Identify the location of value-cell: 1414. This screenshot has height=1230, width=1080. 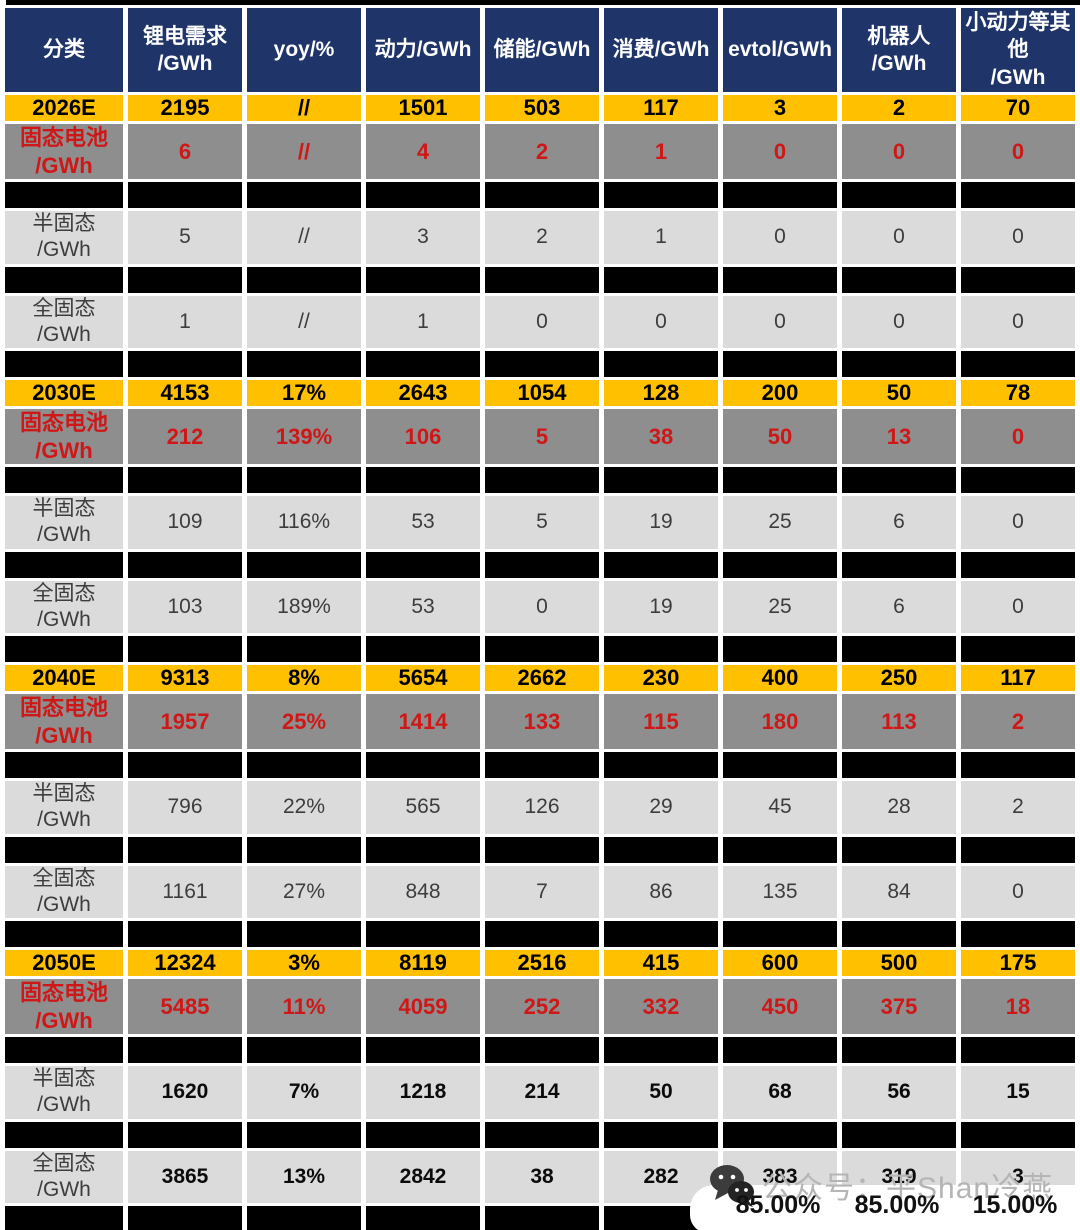
(423, 721).